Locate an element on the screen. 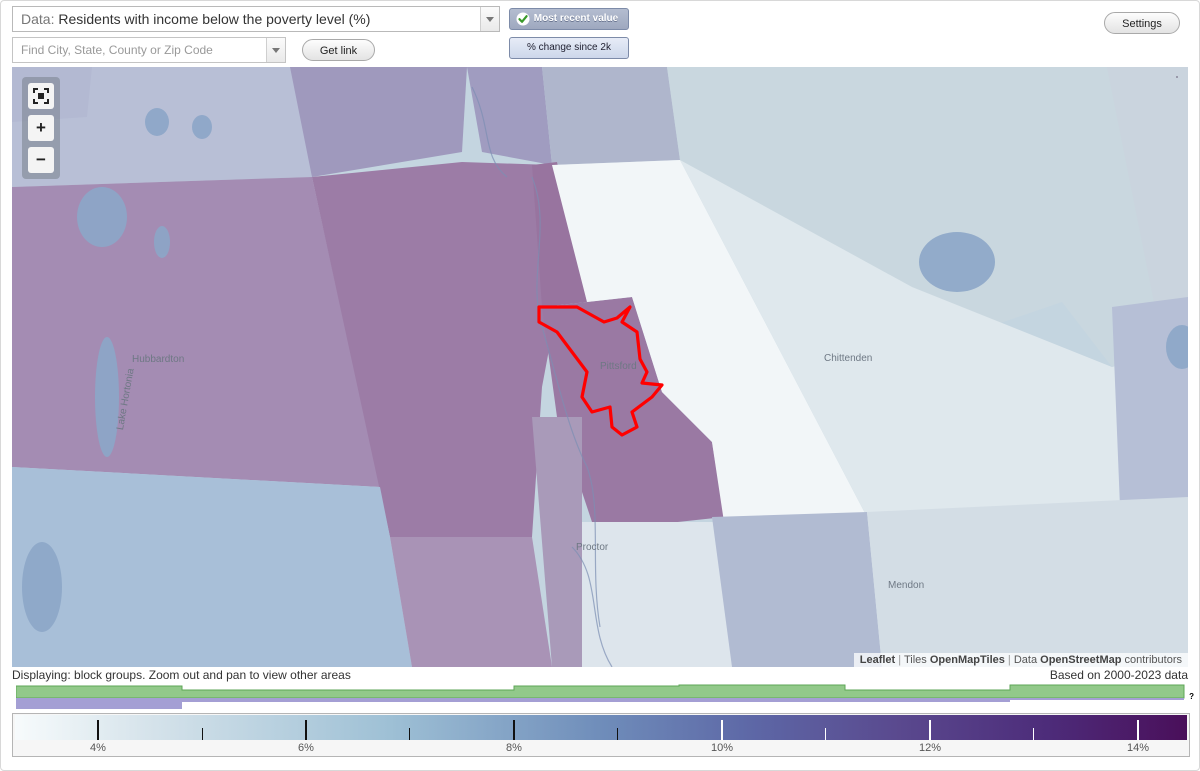 This screenshot has height=771, width=1200. region-proctor-strip is located at coordinates (557, 542).